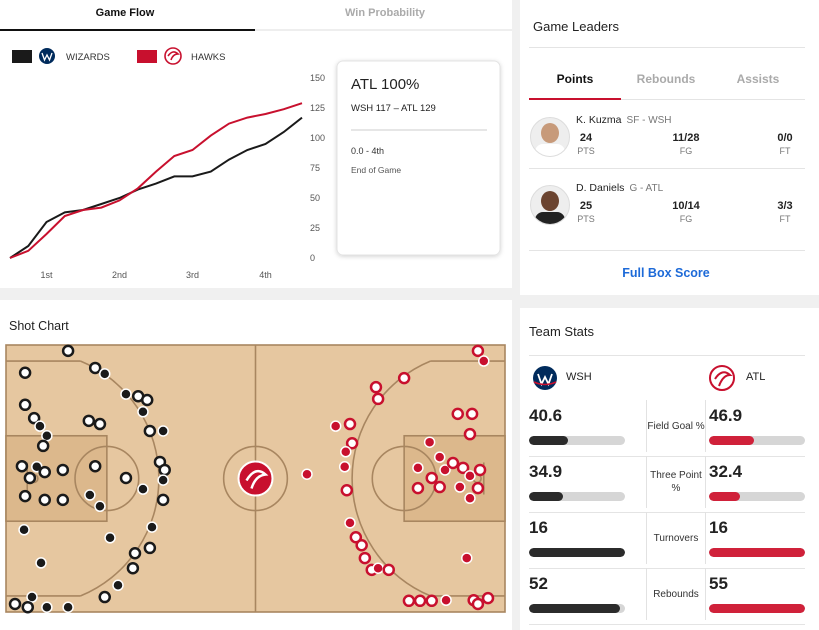 The width and height of the screenshot is (819, 630). I want to click on stat-label: Three Point %, so click(676, 482).